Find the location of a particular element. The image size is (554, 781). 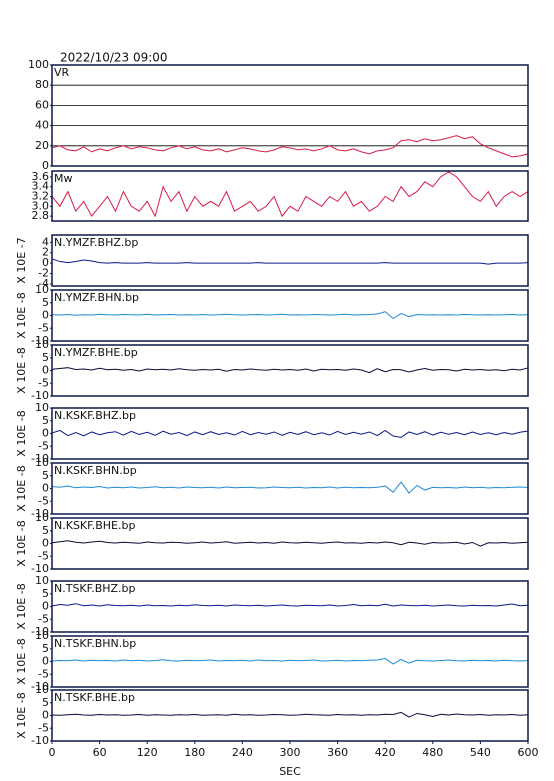

y-tick-label: 20 is located at coordinates (42, 145).